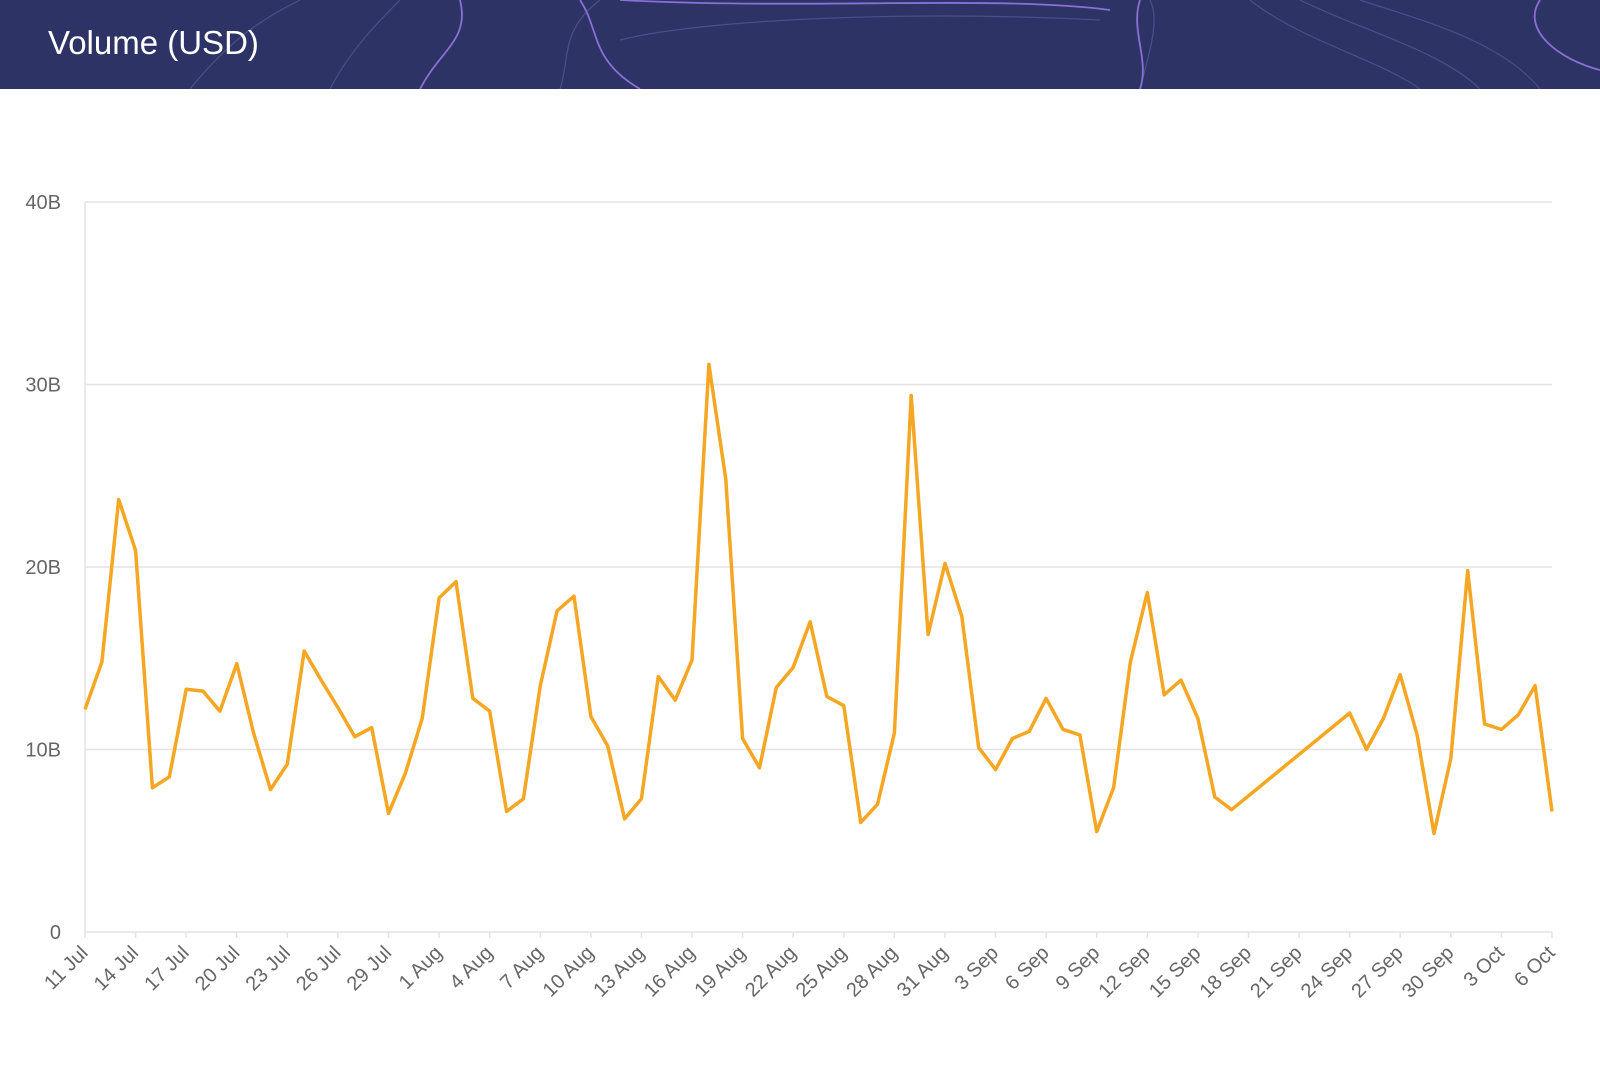 The image size is (1600, 1081). Describe the element at coordinates (1485, 967) in the screenshot. I see `x-tick-label: 3 Oct` at that location.